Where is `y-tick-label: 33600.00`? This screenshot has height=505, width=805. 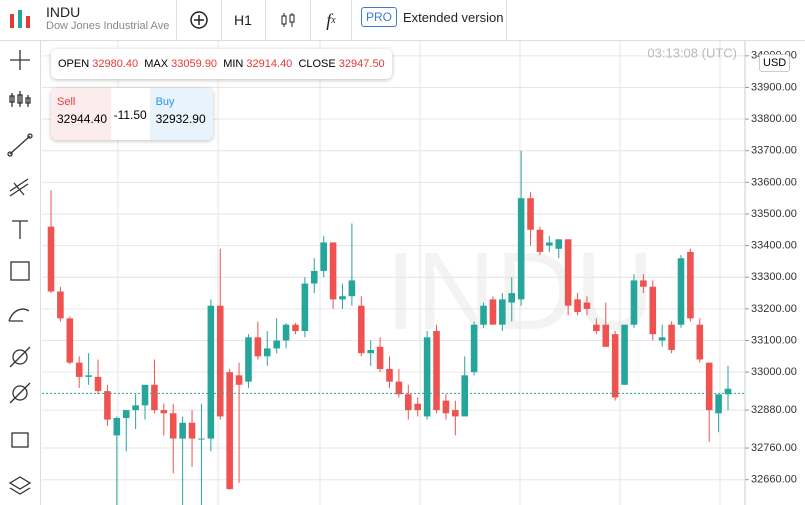
y-tick-label: 33600.00 is located at coordinates (774, 182).